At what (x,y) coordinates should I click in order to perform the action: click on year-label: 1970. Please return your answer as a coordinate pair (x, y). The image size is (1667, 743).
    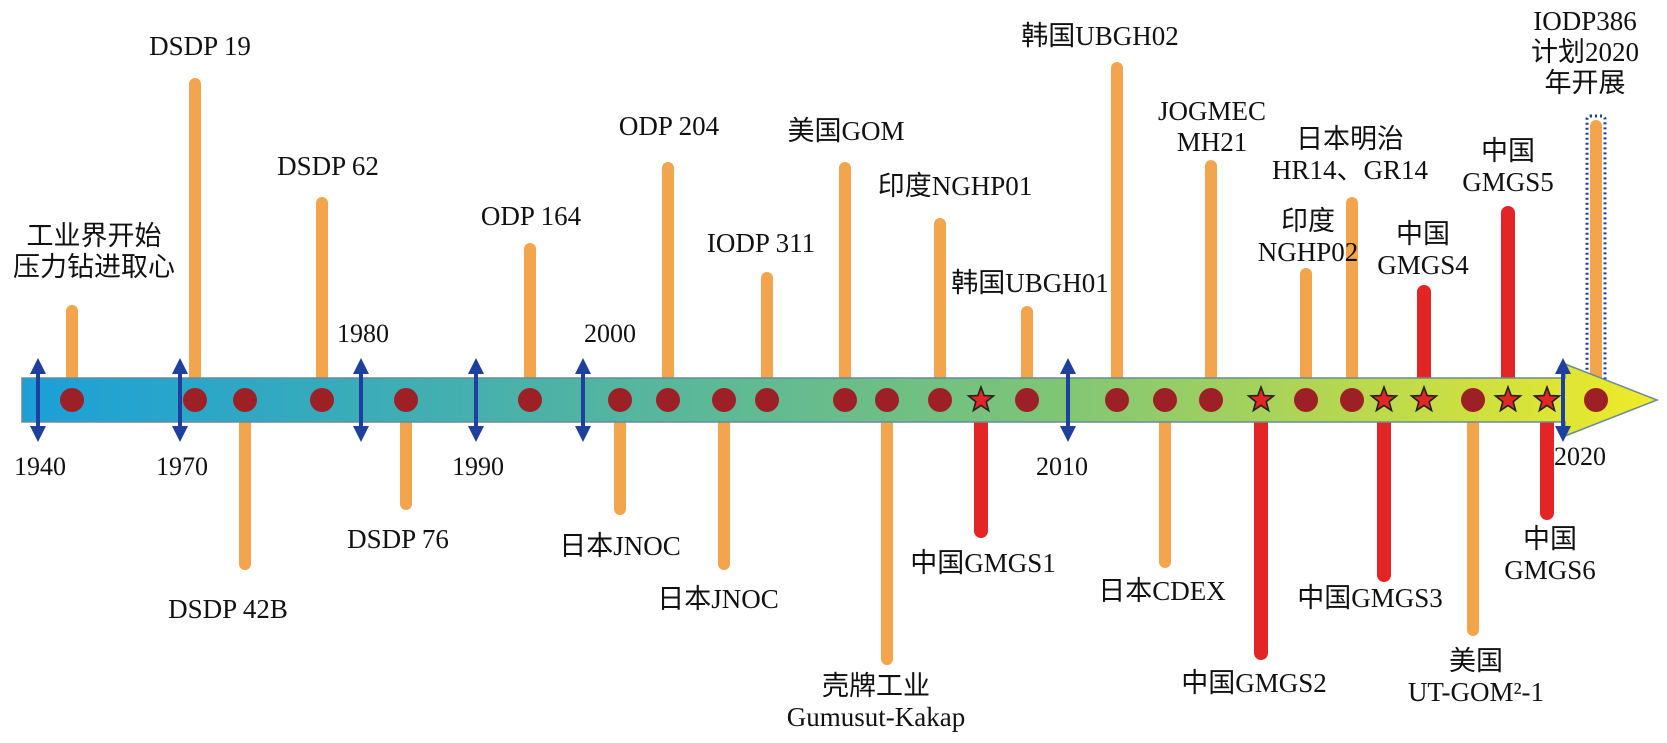
    Looking at the image, I should click on (182, 466).